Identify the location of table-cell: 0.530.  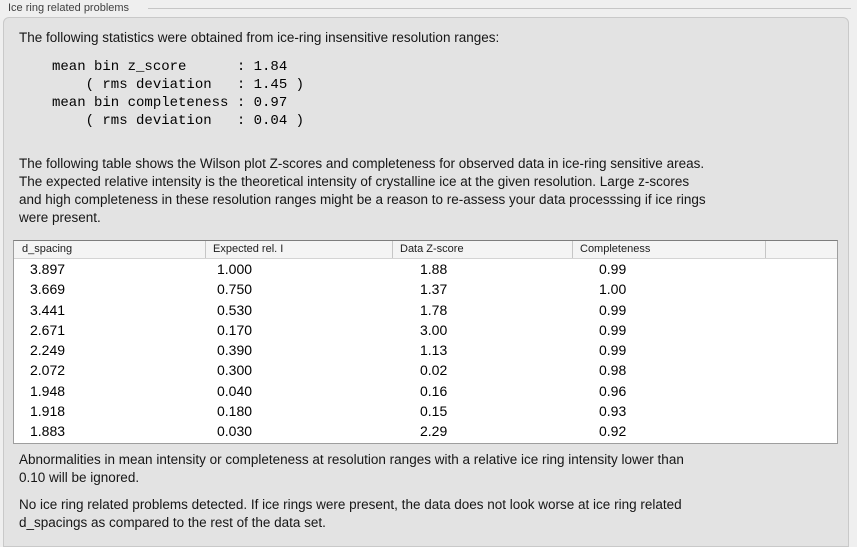
(235, 309).